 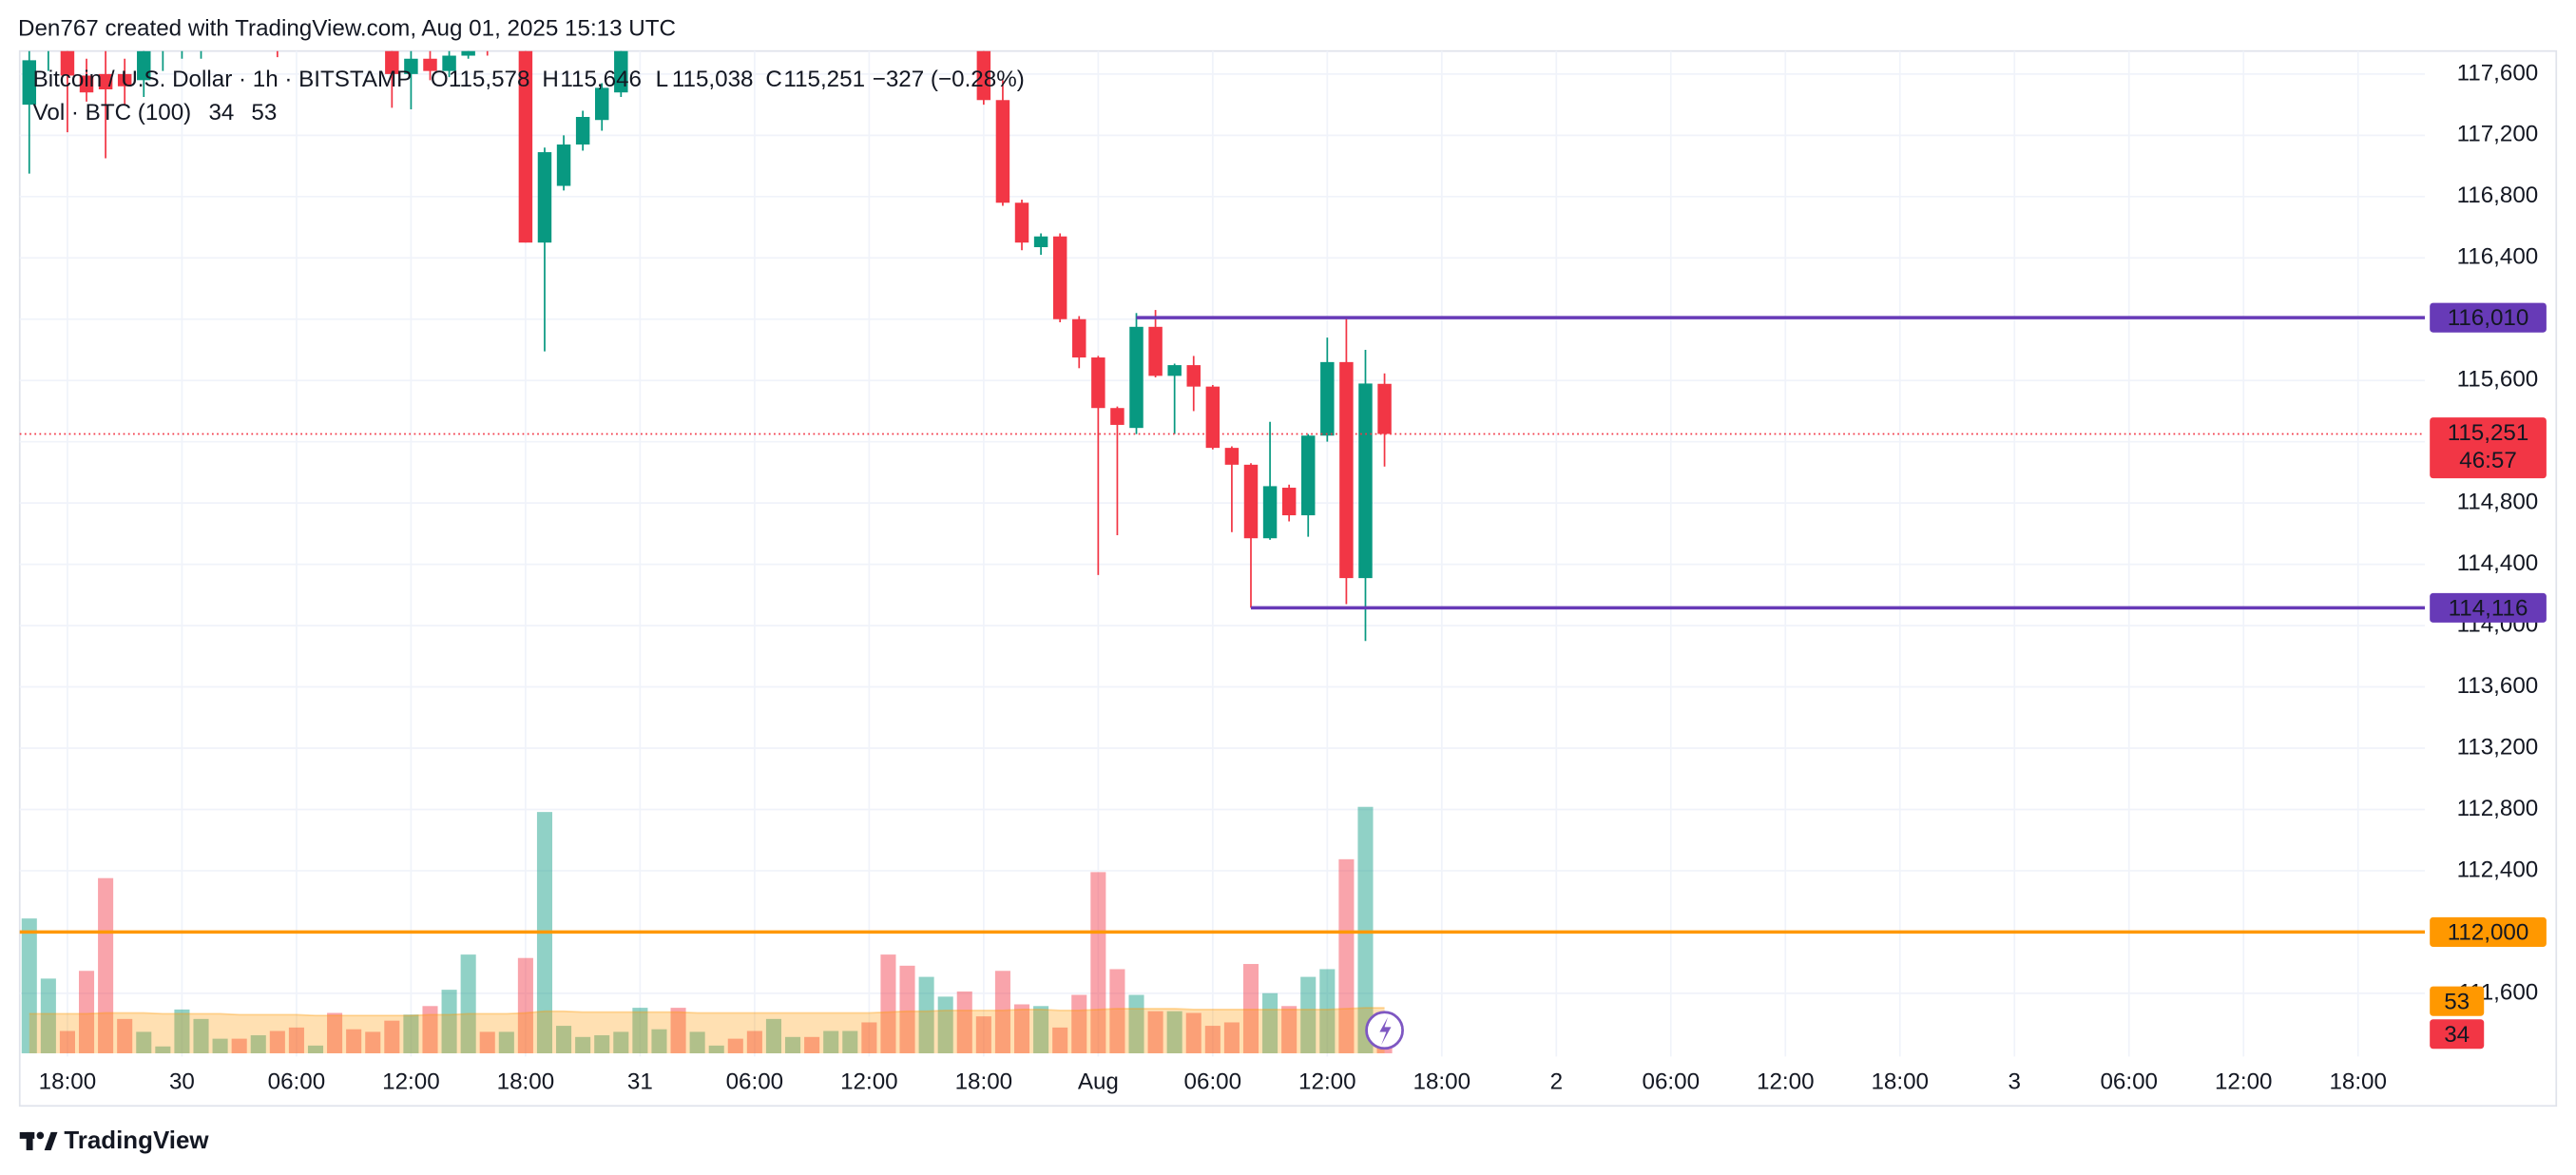 I want to click on y-tick-label: 117,200, so click(x=2498, y=134).